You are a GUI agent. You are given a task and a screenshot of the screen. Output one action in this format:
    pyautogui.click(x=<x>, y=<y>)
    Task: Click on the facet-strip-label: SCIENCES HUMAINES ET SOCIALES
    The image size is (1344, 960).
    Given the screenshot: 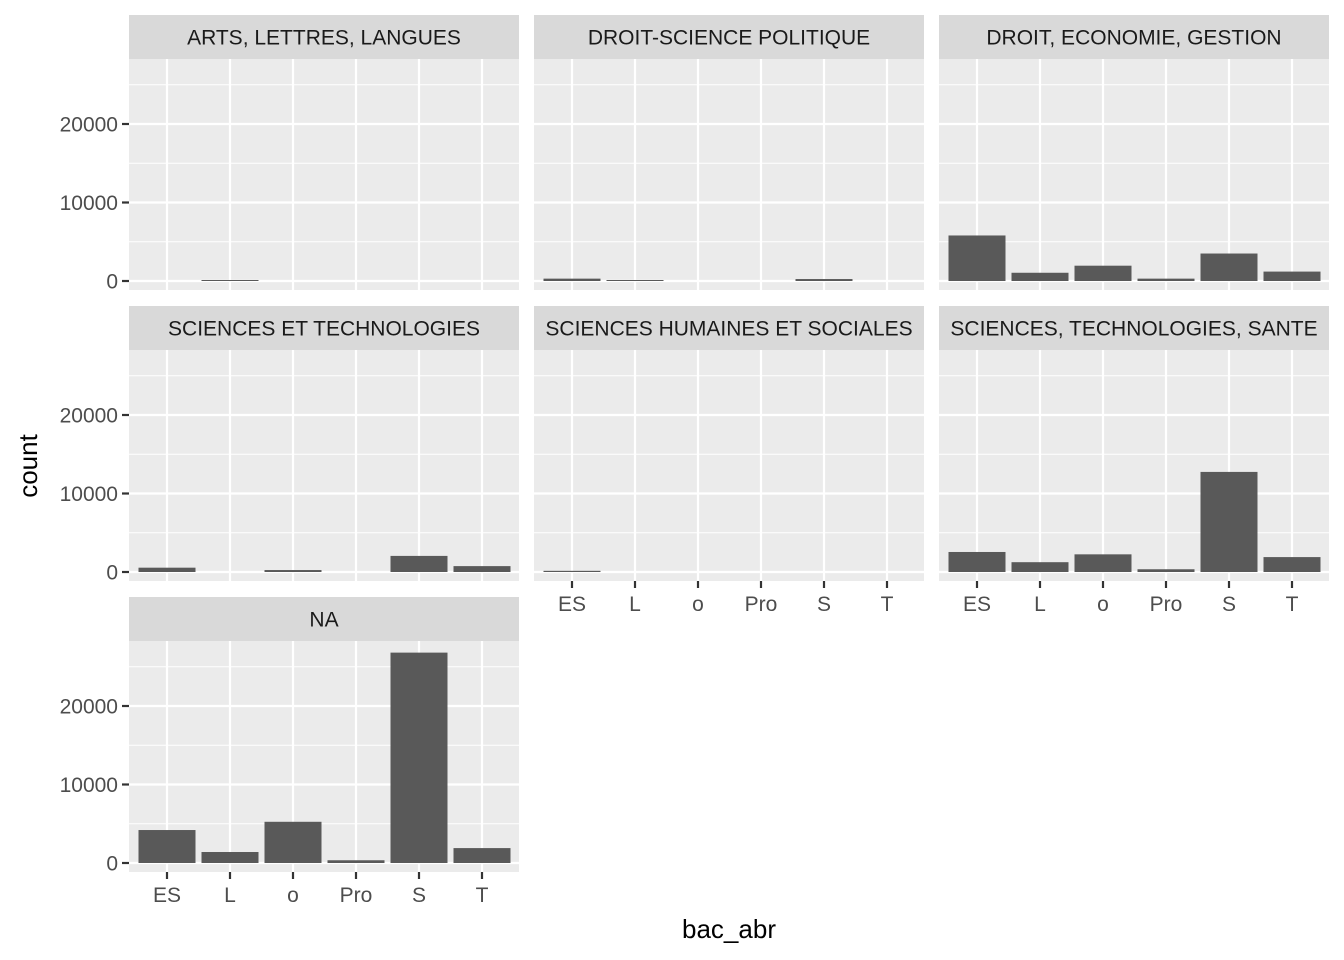 What is the action you would take?
    pyautogui.click(x=728, y=329)
    